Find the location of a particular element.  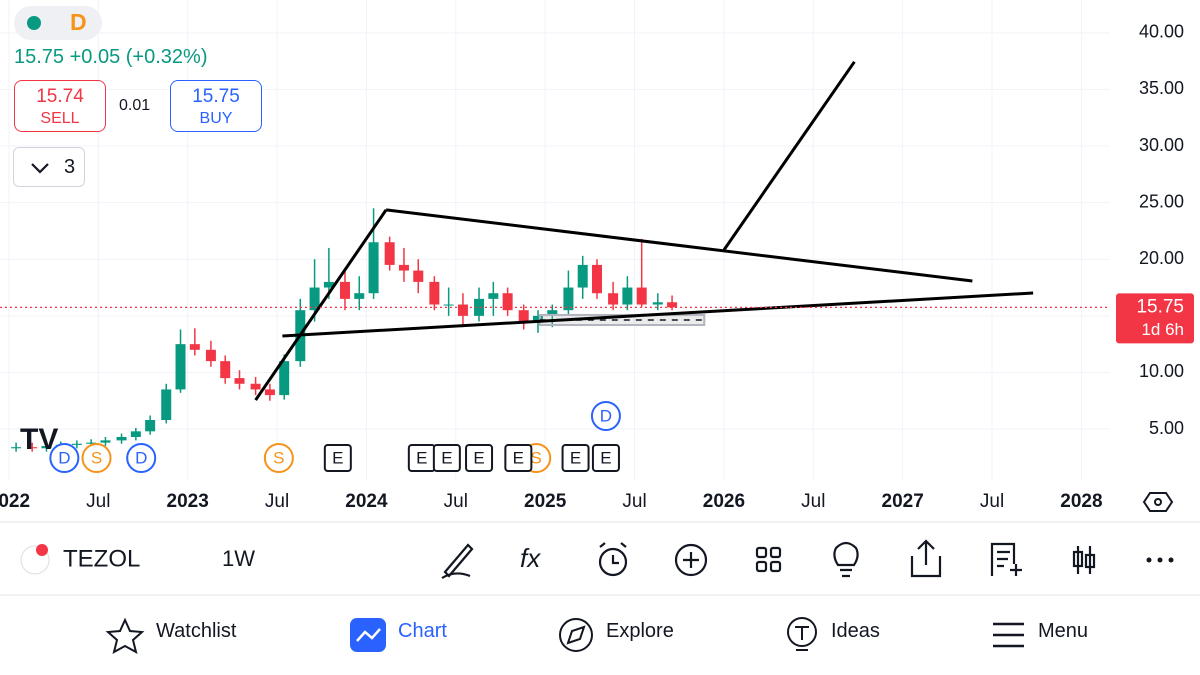

layout-icon is located at coordinates (761, 552).